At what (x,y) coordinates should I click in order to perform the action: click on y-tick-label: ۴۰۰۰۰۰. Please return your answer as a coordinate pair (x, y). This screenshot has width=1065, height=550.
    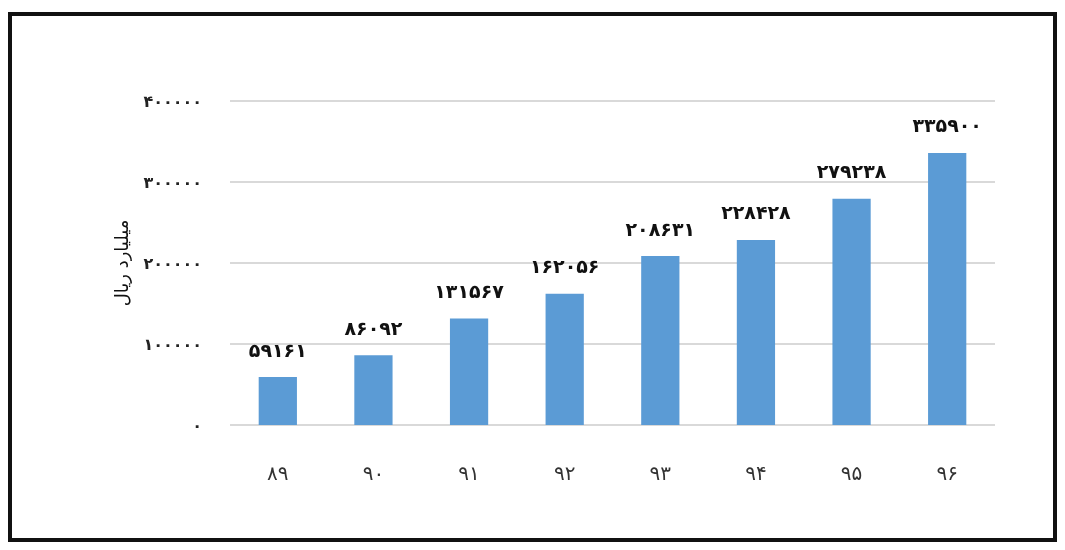
    Looking at the image, I should click on (172, 101).